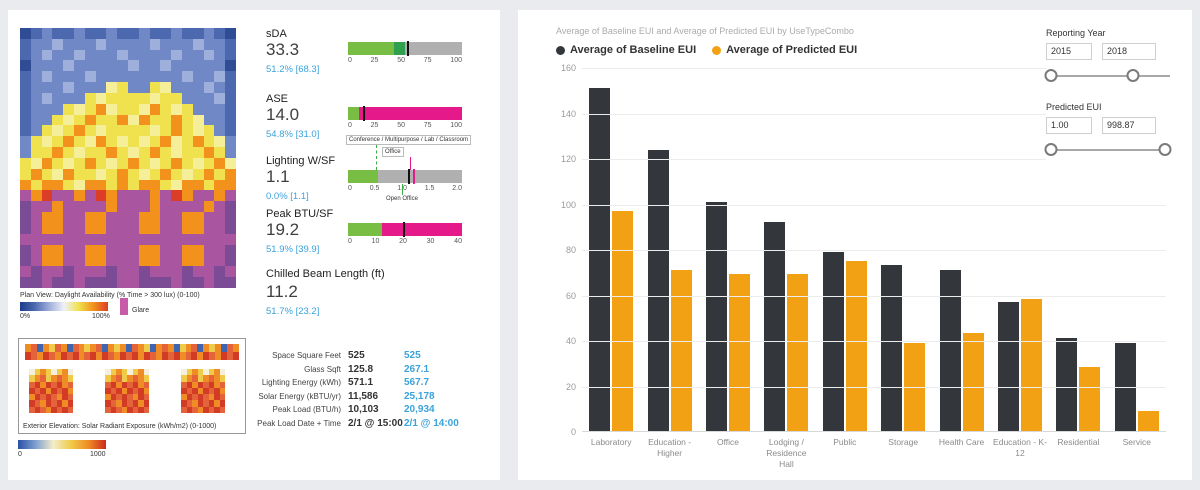 The width and height of the screenshot is (1200, 490). I want to click on predicted-eui-max-input: 998.87, so click(1129, 125).